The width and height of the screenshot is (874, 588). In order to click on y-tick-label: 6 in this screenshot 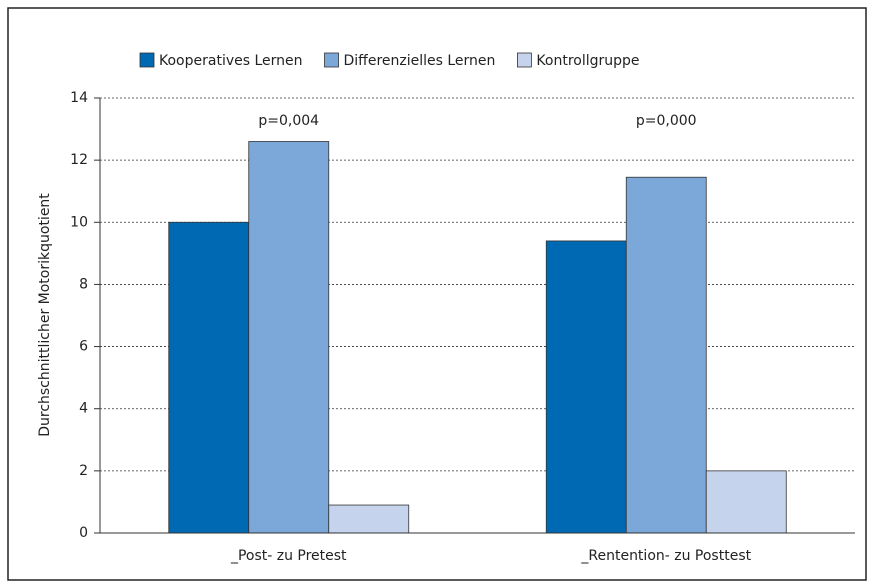, I will do `click(83, 347)`.